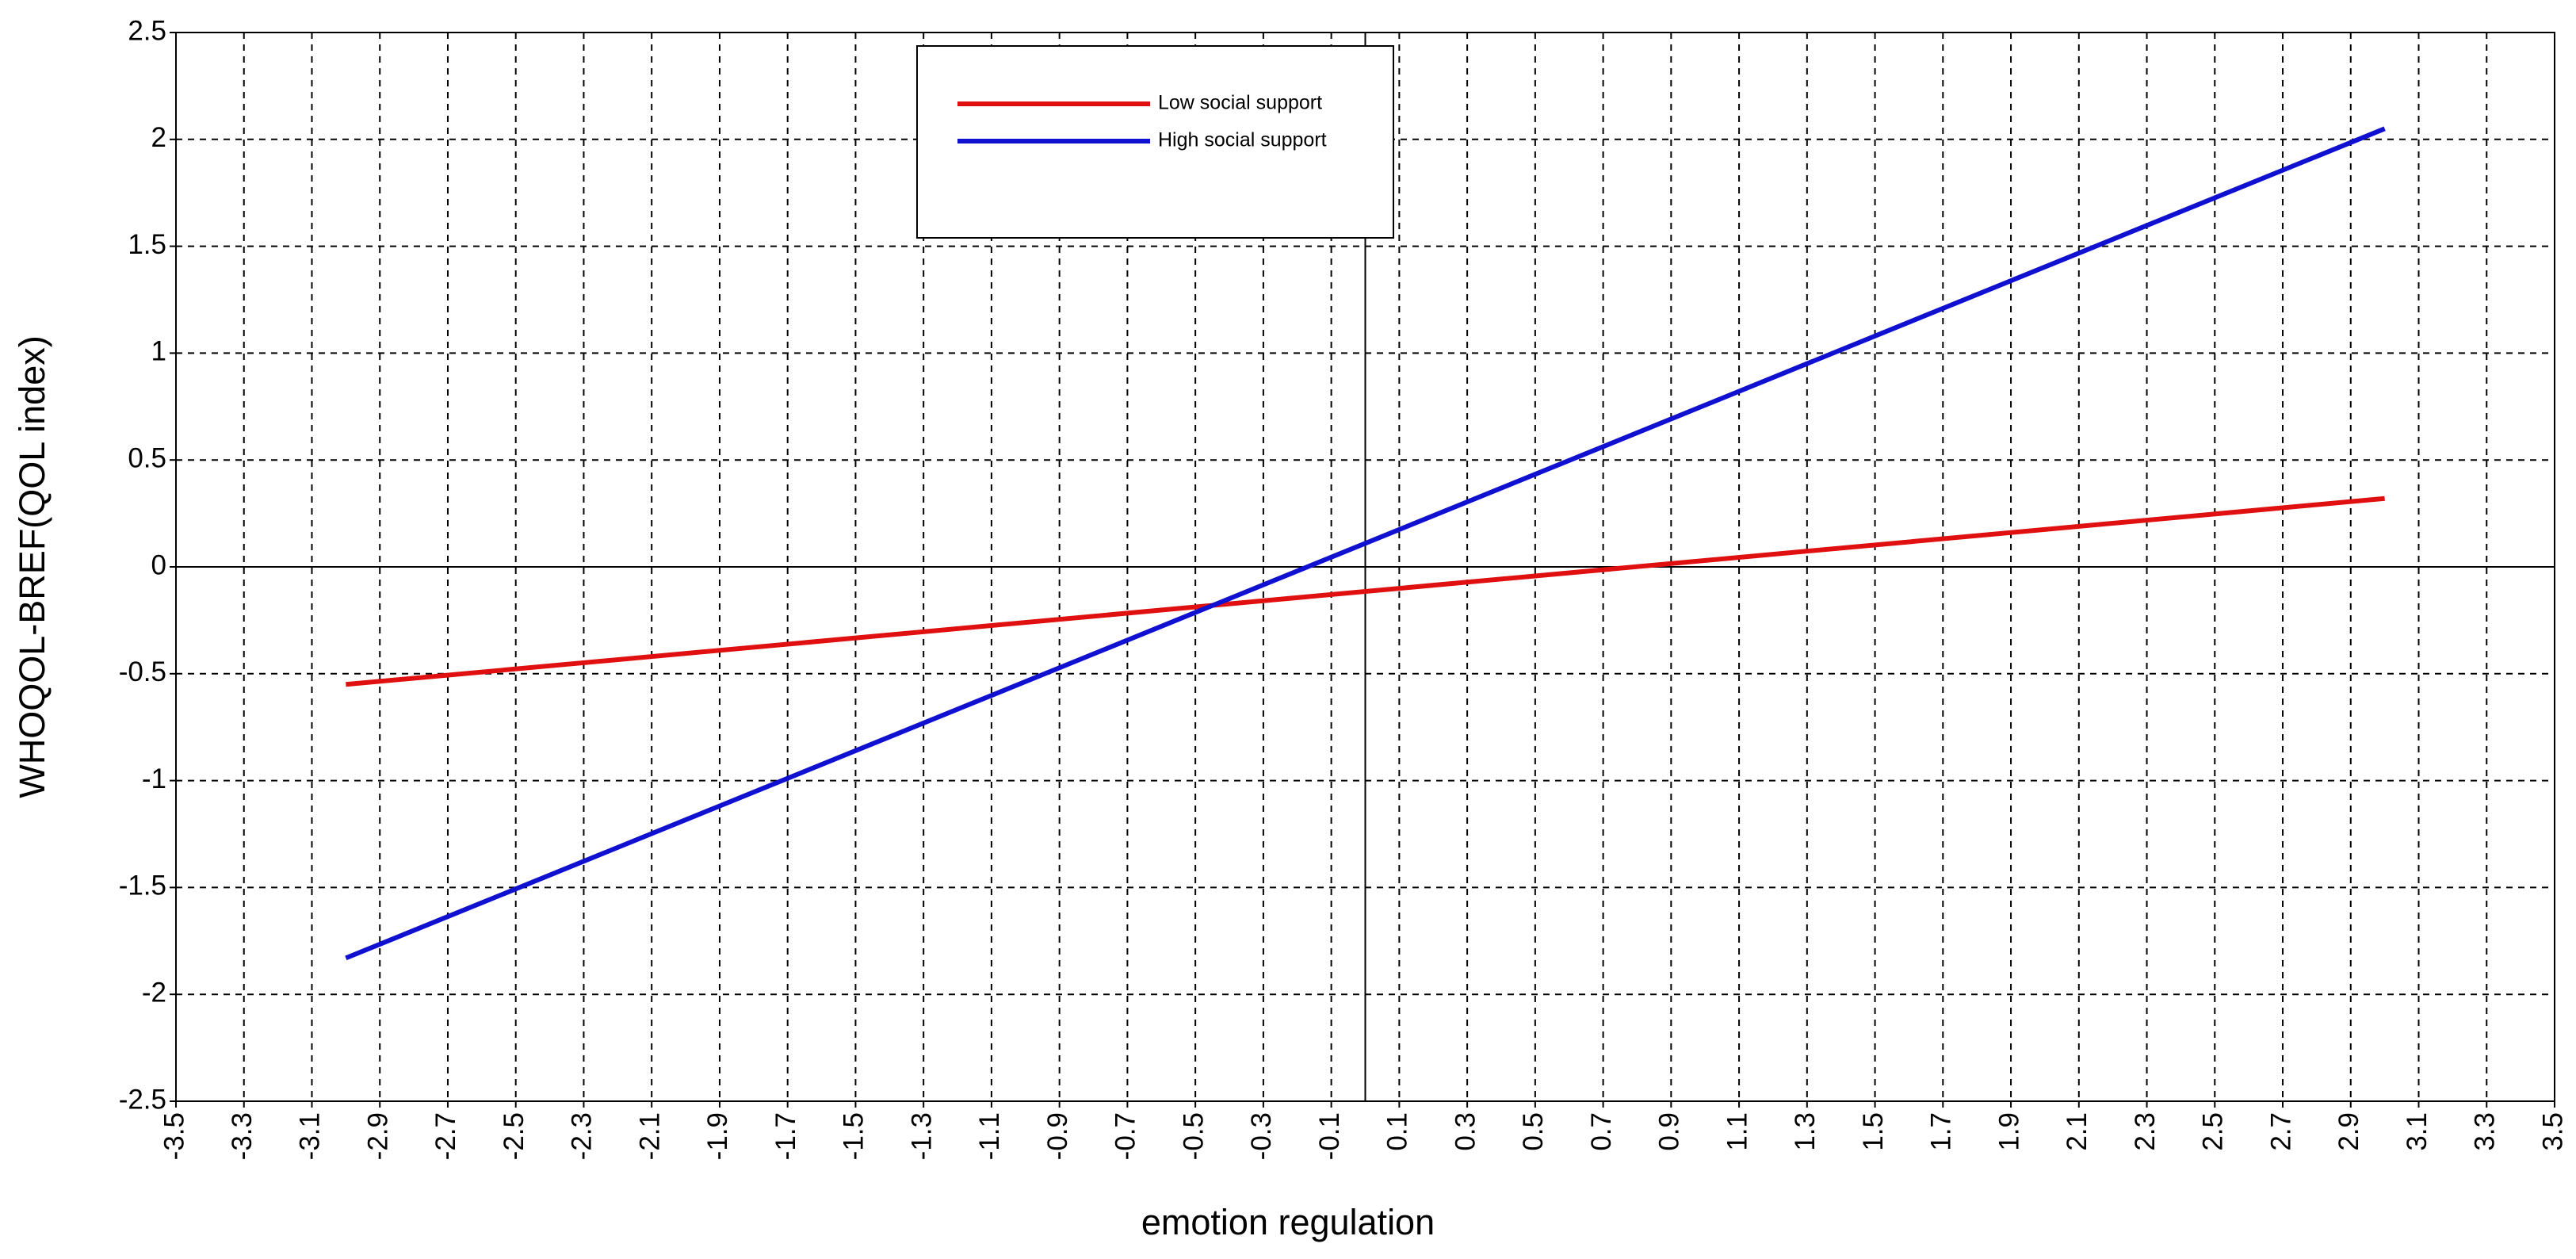 Image resolution: width=2576 pixels, height=1259 pixels. I want to click on x-tick-label: 0.1, so click(1397, 1131).